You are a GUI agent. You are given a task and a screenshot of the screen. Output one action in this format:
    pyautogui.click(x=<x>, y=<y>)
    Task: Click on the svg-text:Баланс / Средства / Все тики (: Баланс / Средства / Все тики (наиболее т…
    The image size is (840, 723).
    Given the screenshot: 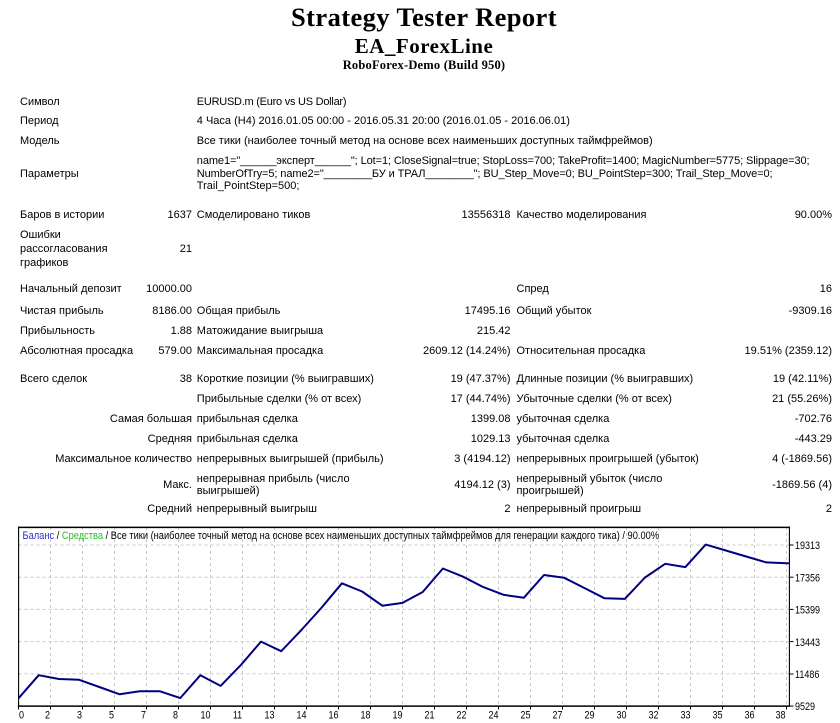 What is the action you would take?
    pyautogui.click(x=341, y=535)
    